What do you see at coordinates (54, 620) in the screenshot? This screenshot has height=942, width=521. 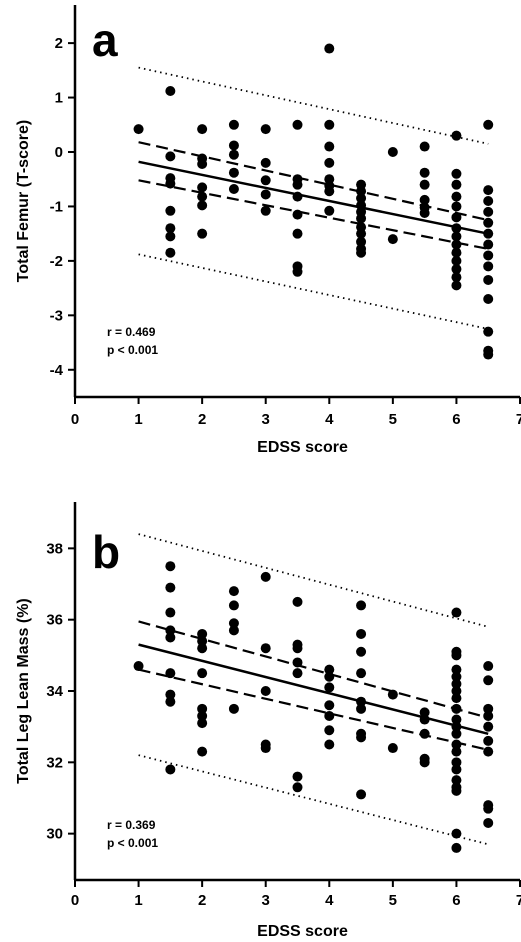 I see `y-tick-label: 36` at bounding box center [54, 620].